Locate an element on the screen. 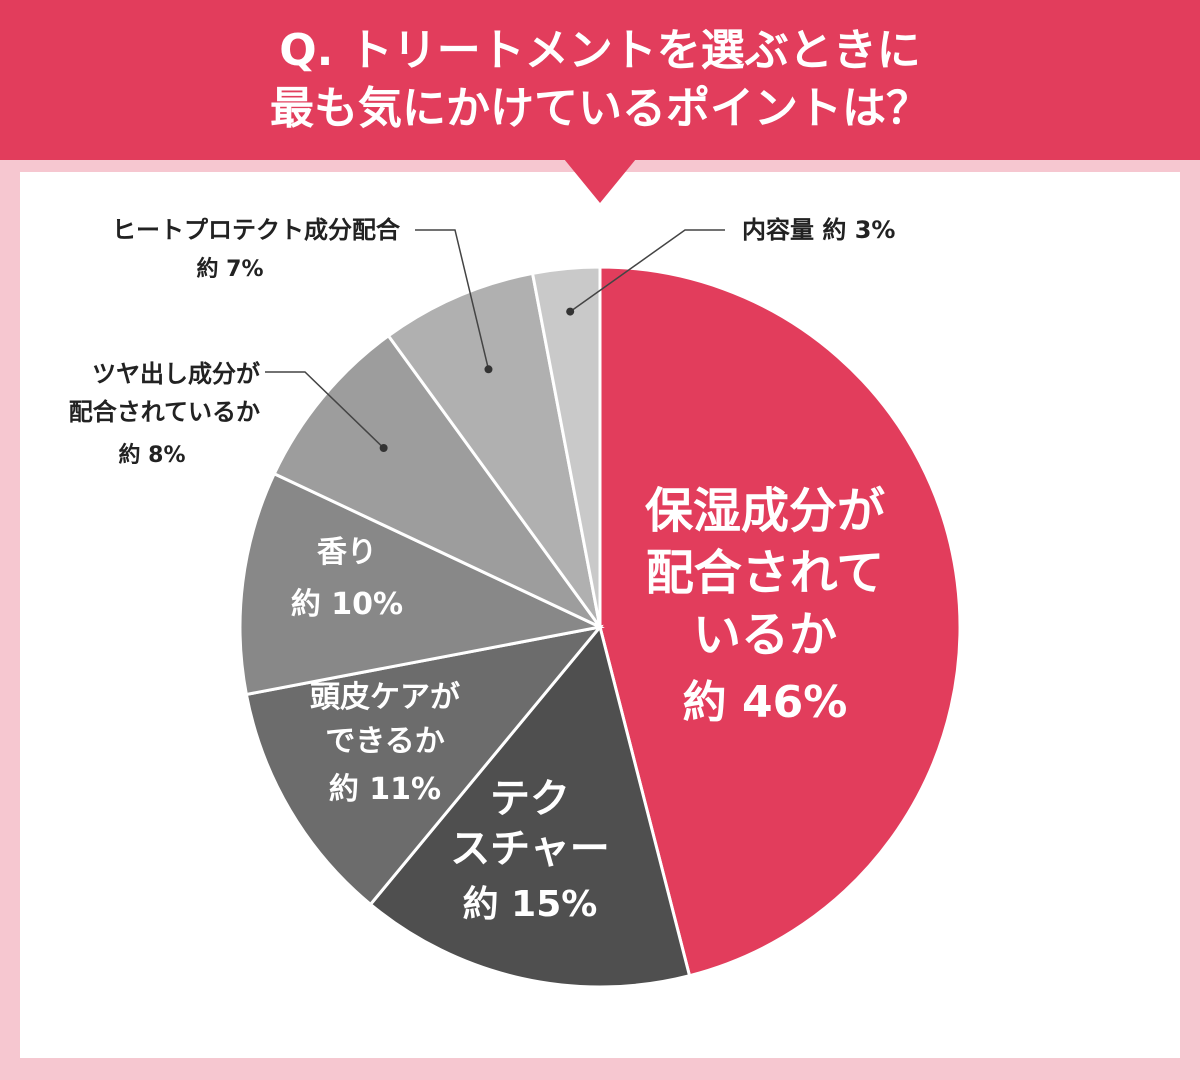 Image resolution: width=1200 pixels, height=1080 pixels. slice-7-wedge is located at coordinates (566, 446).